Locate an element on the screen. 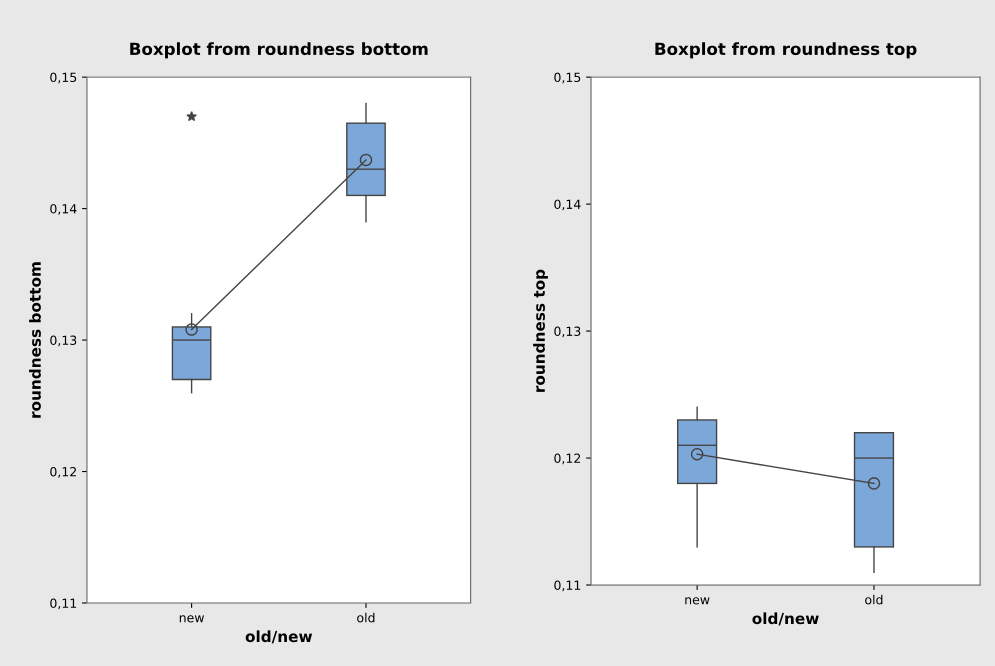  y-axis-title: roundness top is located at coordinates (540, 331).